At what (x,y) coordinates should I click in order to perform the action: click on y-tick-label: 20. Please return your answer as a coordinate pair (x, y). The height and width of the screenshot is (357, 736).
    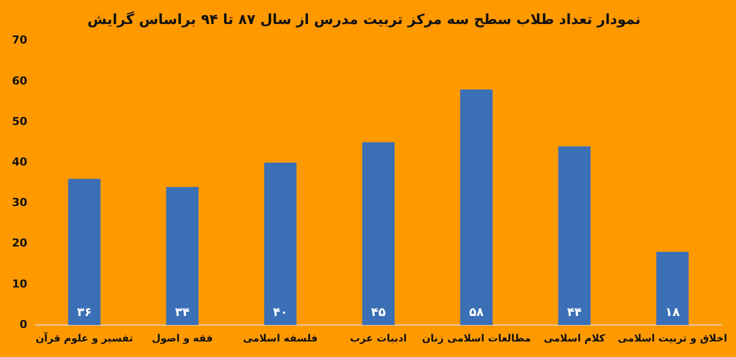
    Looking at the image, I should click on (20, 243).